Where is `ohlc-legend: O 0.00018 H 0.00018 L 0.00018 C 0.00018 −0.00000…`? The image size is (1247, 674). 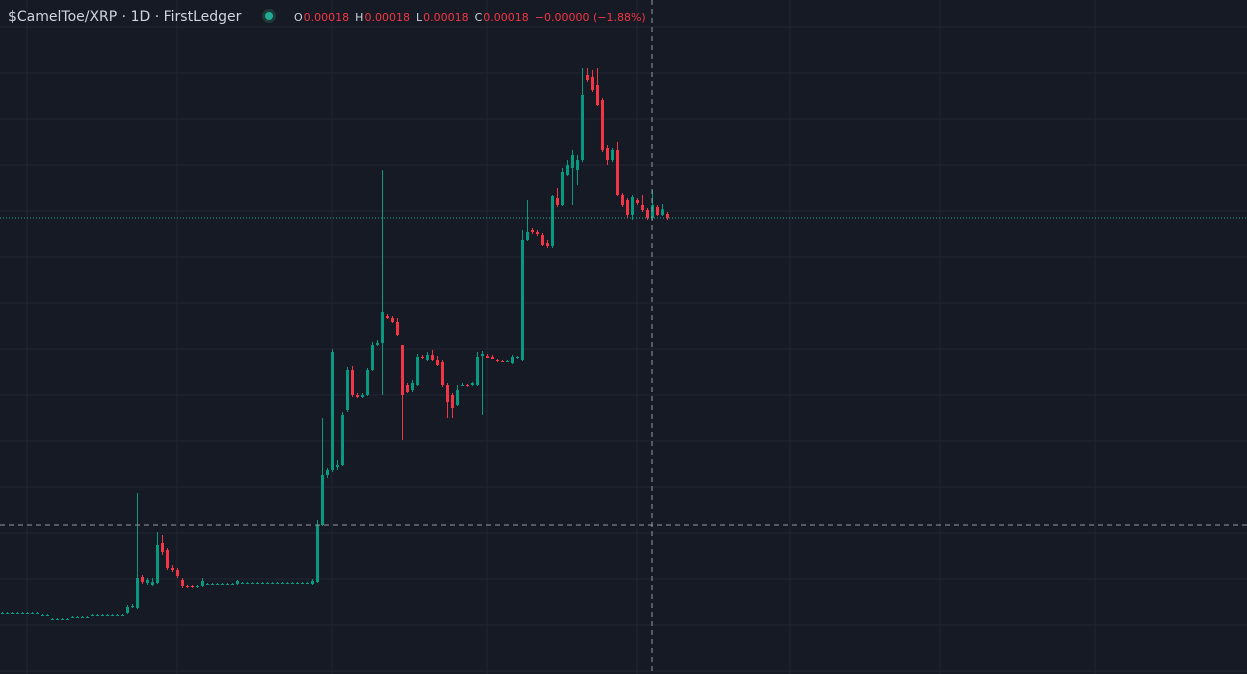 ohlc-legend: O 0.00018 H 0.00018 L 0.00018 C 0.00018 −0.00000… is located at coordinates (470, 17).